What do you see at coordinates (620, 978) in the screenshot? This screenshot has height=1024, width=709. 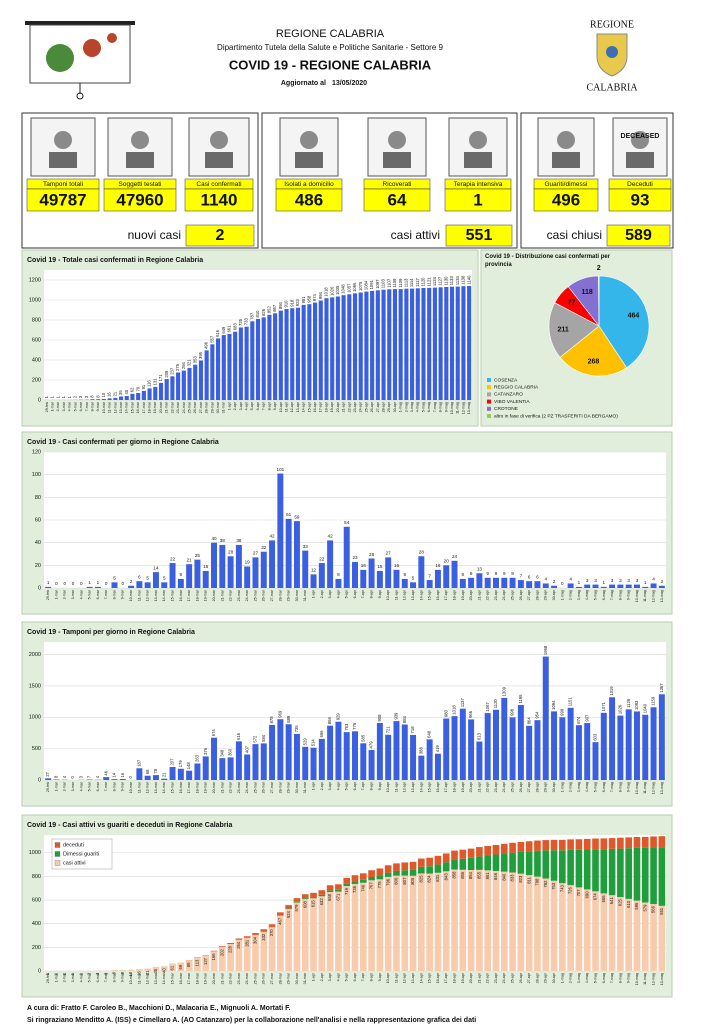 I see `x-tick-label: 8-mag` at bounding box center [620, 978].